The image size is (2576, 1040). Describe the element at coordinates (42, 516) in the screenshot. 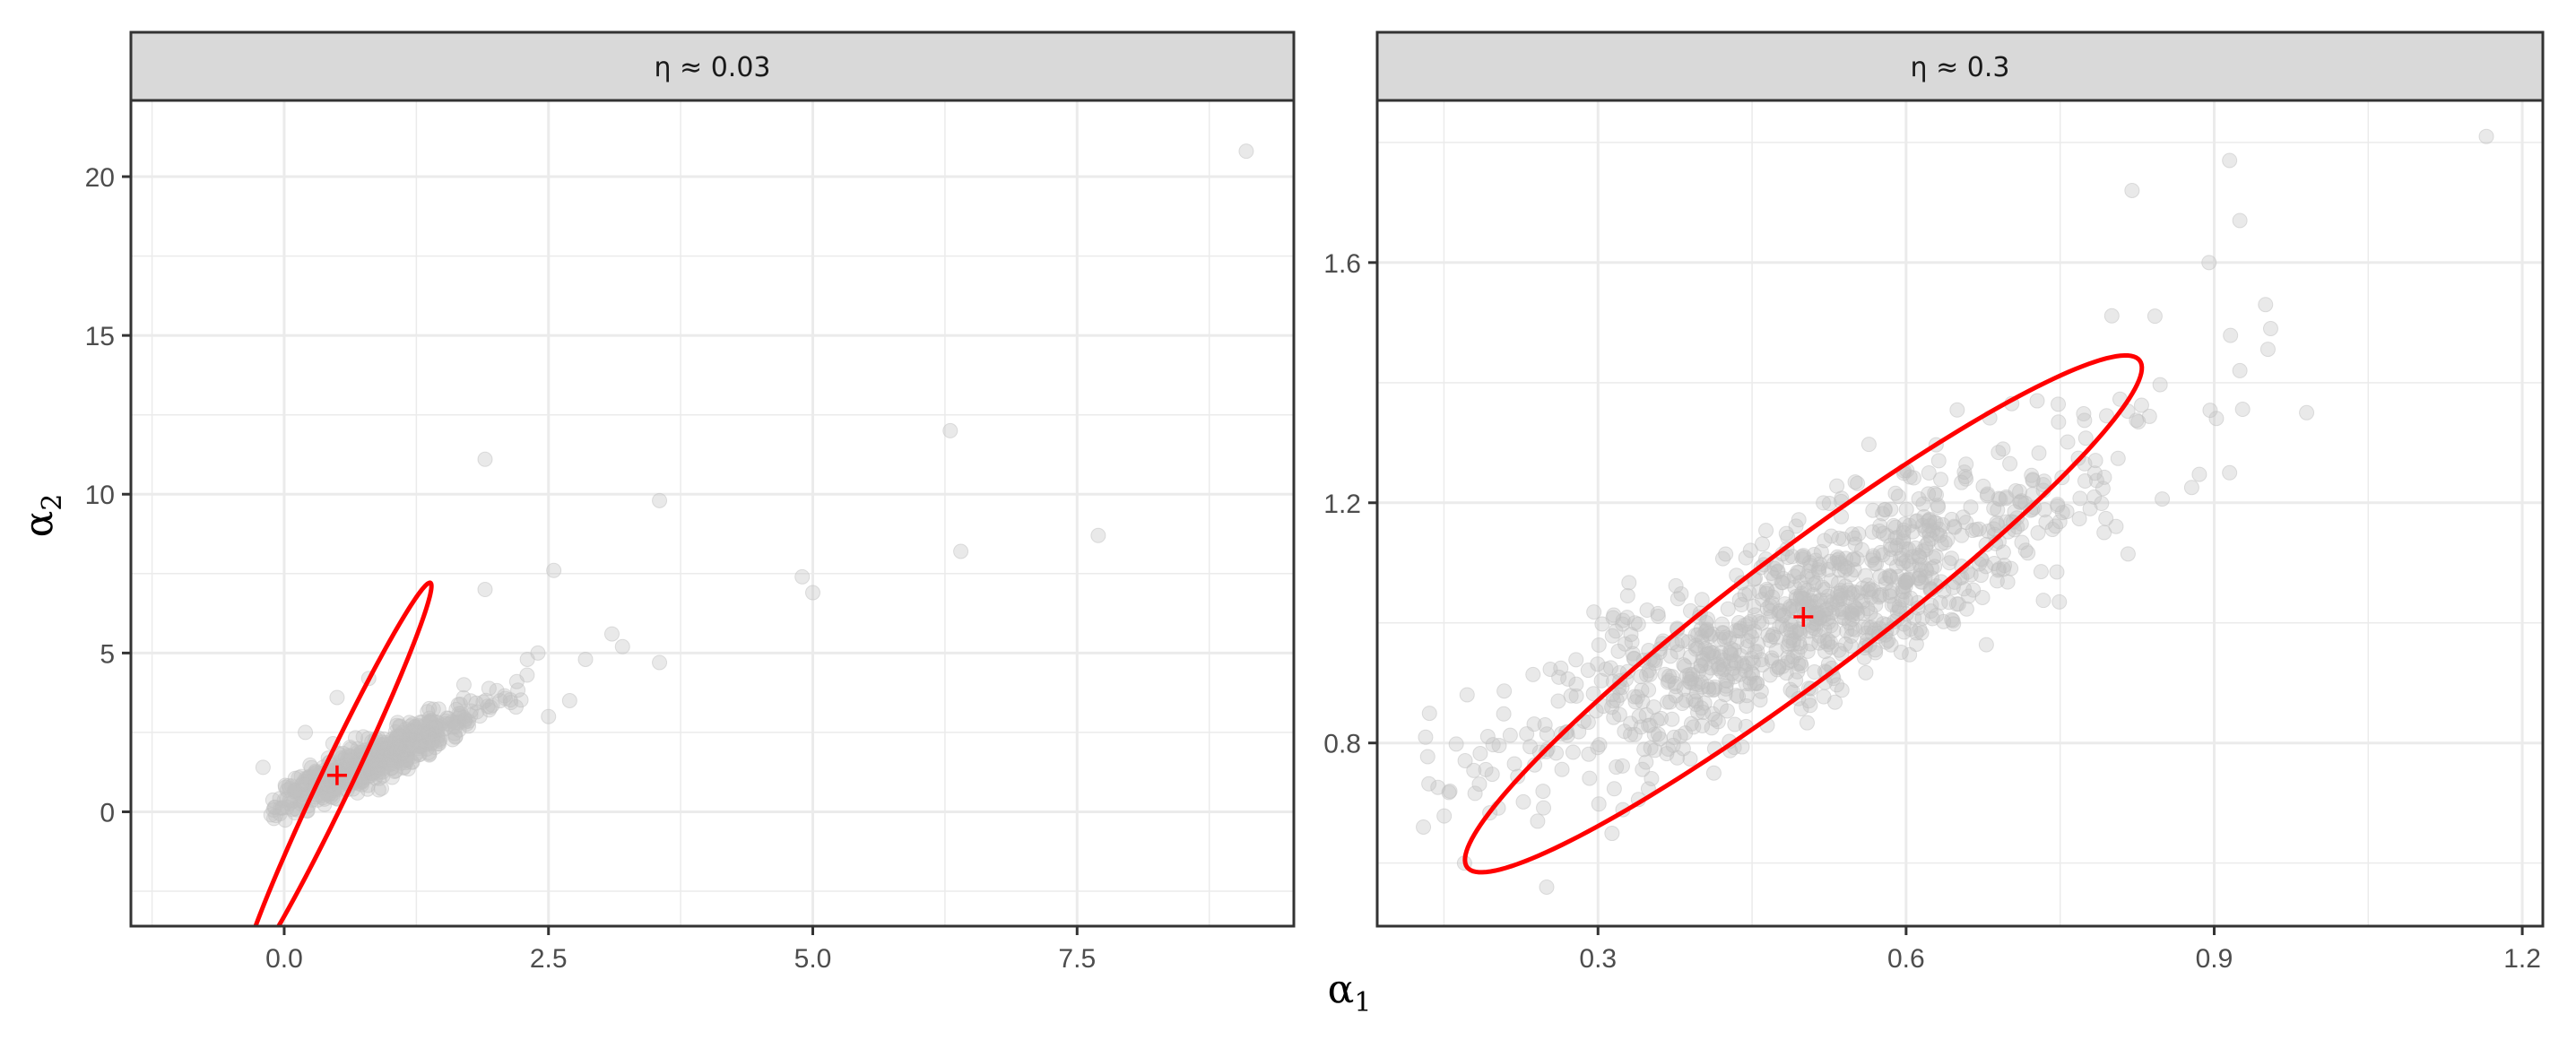

I see `y-axis-title: α2` at that location.